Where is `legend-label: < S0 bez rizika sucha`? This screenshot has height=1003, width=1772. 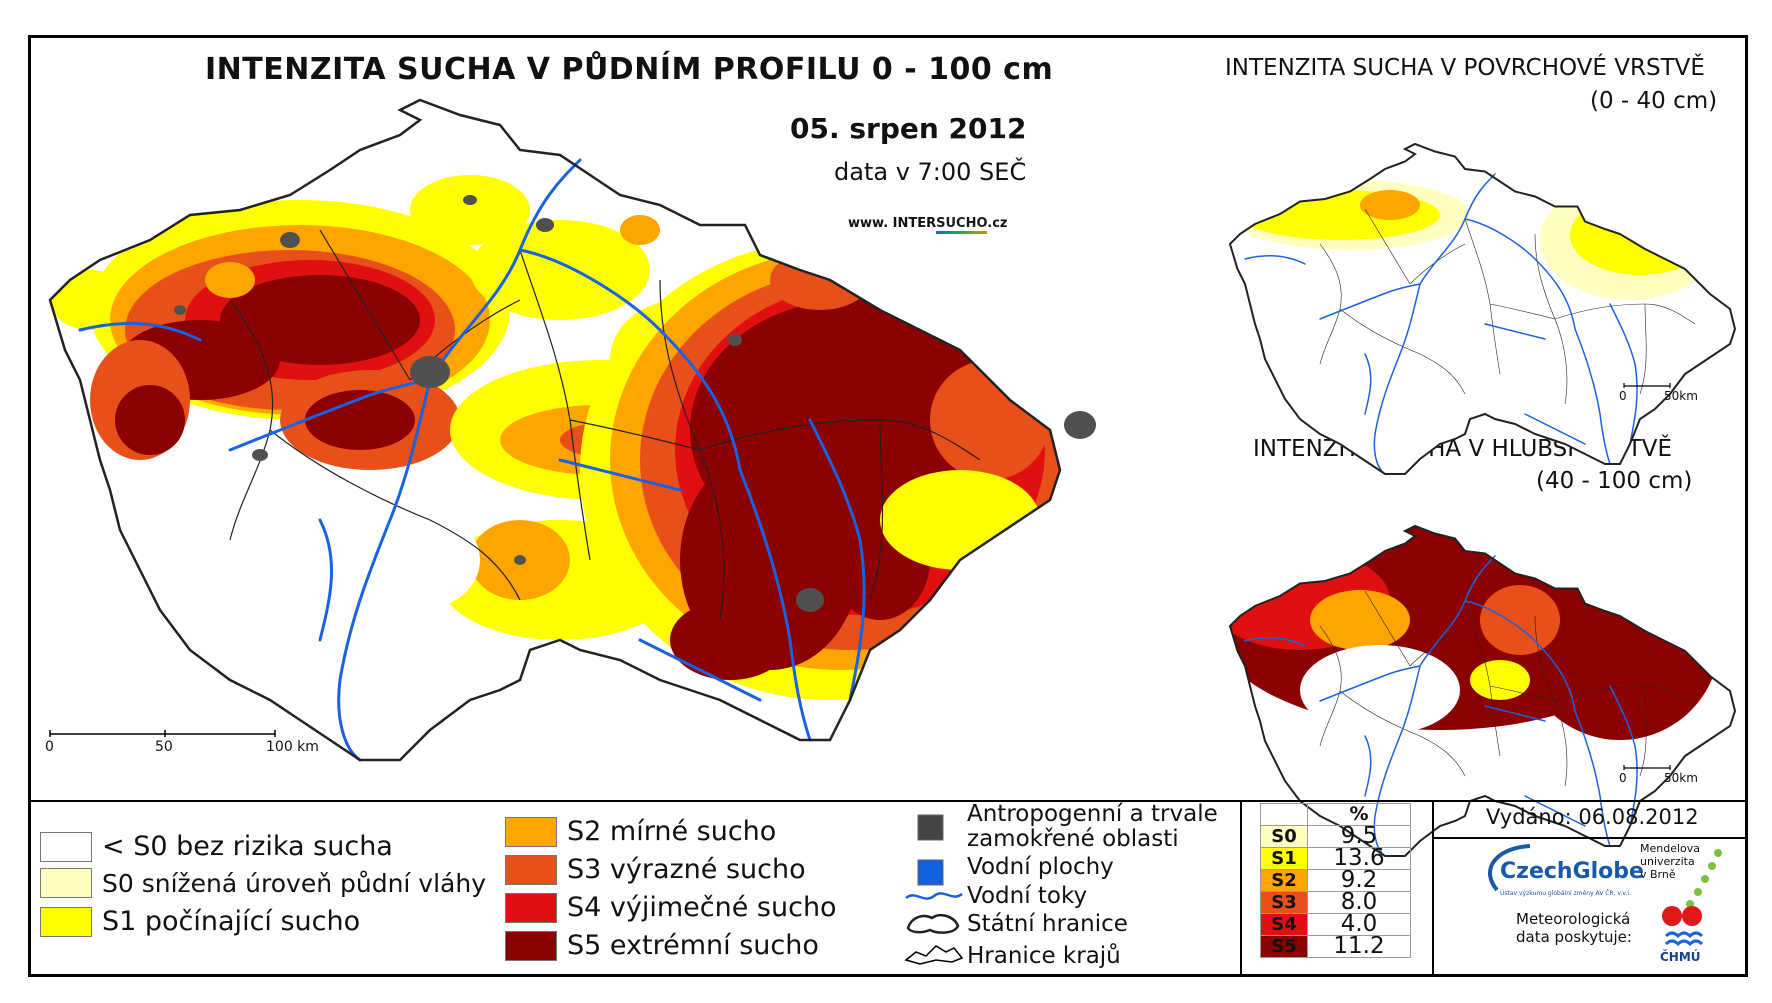
legend-label: < S0 bez rizika sucha is located at coordinates (247, 846).